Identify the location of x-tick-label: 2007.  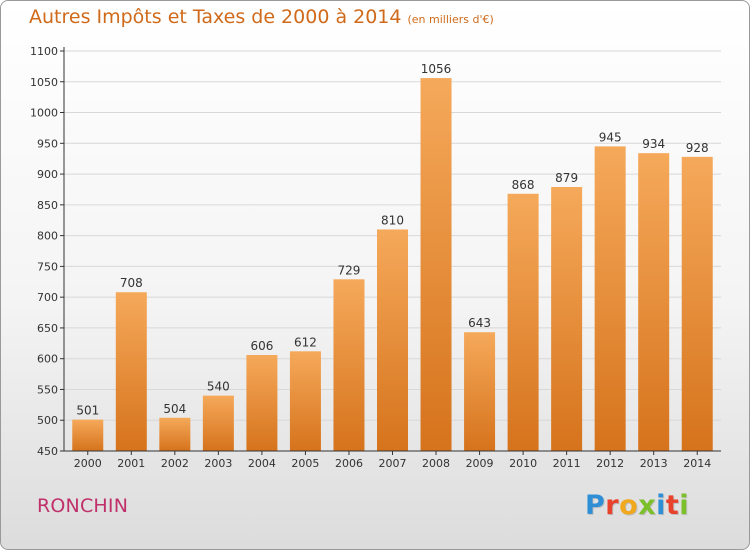
(393, 463).